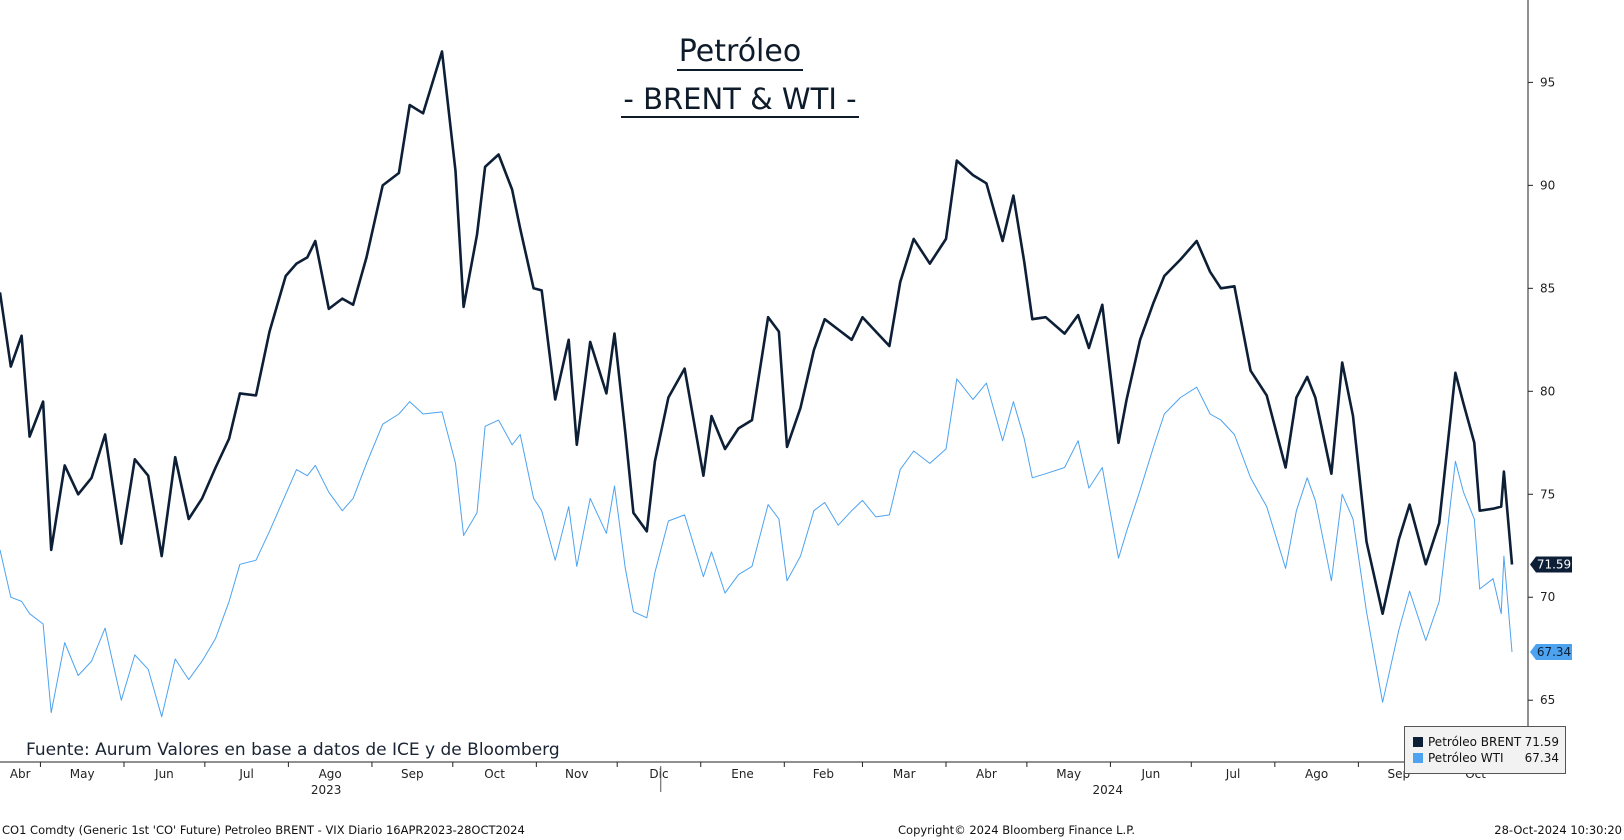 The image size is (1624, 840). Describe the element at coordinates (1466, 758) in the screenshot. I see `legend-label-wti: Petróleo WTI` at that location.